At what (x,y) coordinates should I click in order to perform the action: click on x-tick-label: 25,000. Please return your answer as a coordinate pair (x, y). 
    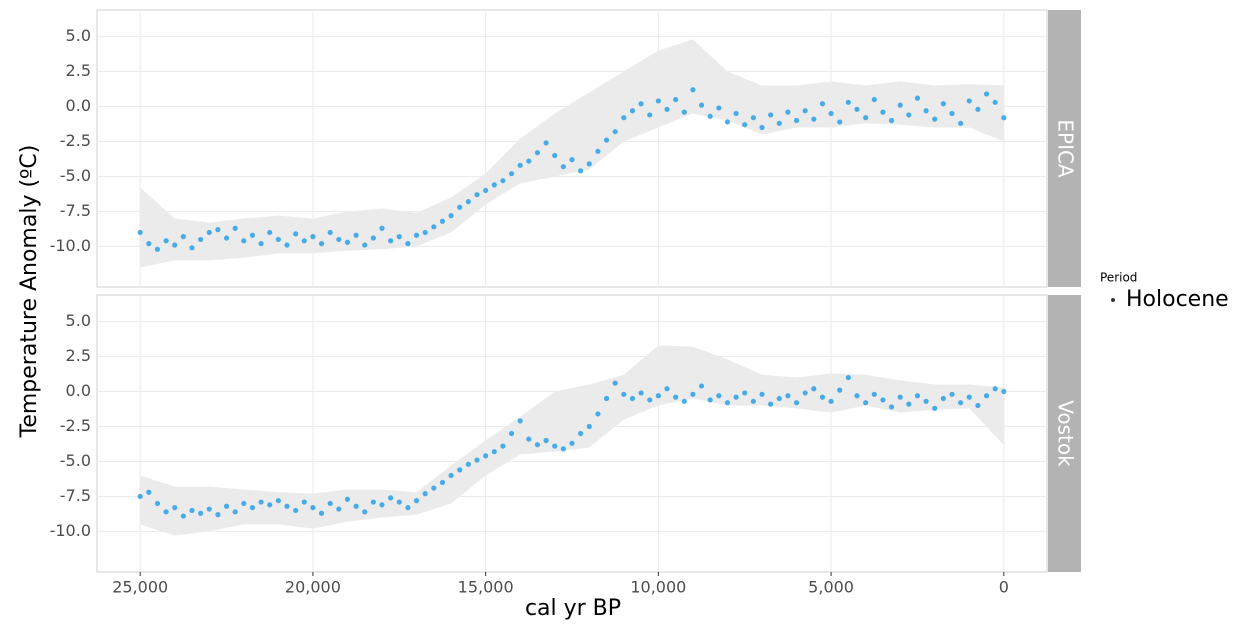
    Looking at the image, I should click on (140, 587).